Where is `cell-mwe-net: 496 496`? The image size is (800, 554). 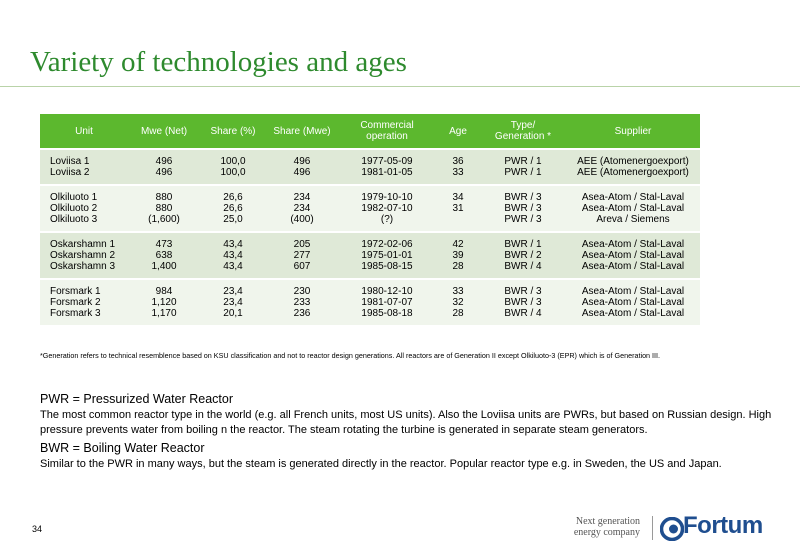 cell-mwe-net: 496 496 is located at coordinates (164, 166).